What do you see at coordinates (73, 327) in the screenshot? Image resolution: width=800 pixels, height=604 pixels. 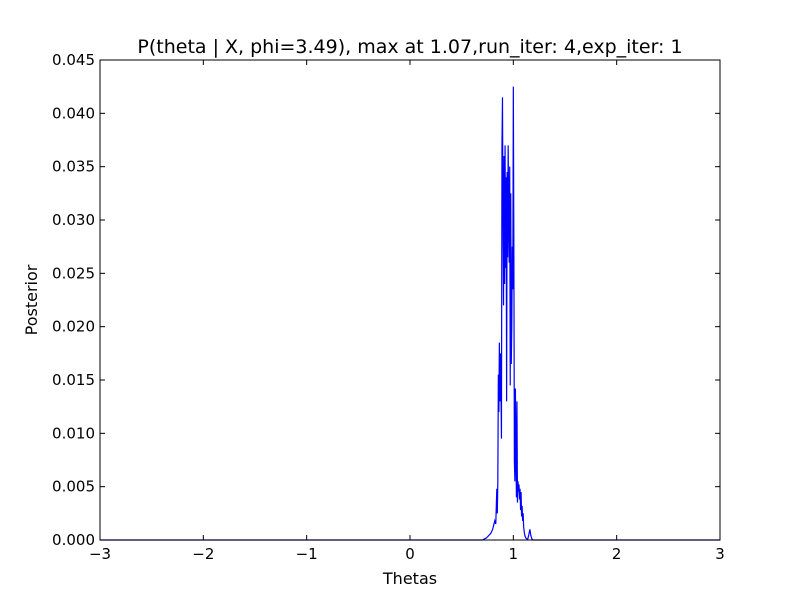 I see `y-tick-label: 0.020` at bounding box center [73, 327].